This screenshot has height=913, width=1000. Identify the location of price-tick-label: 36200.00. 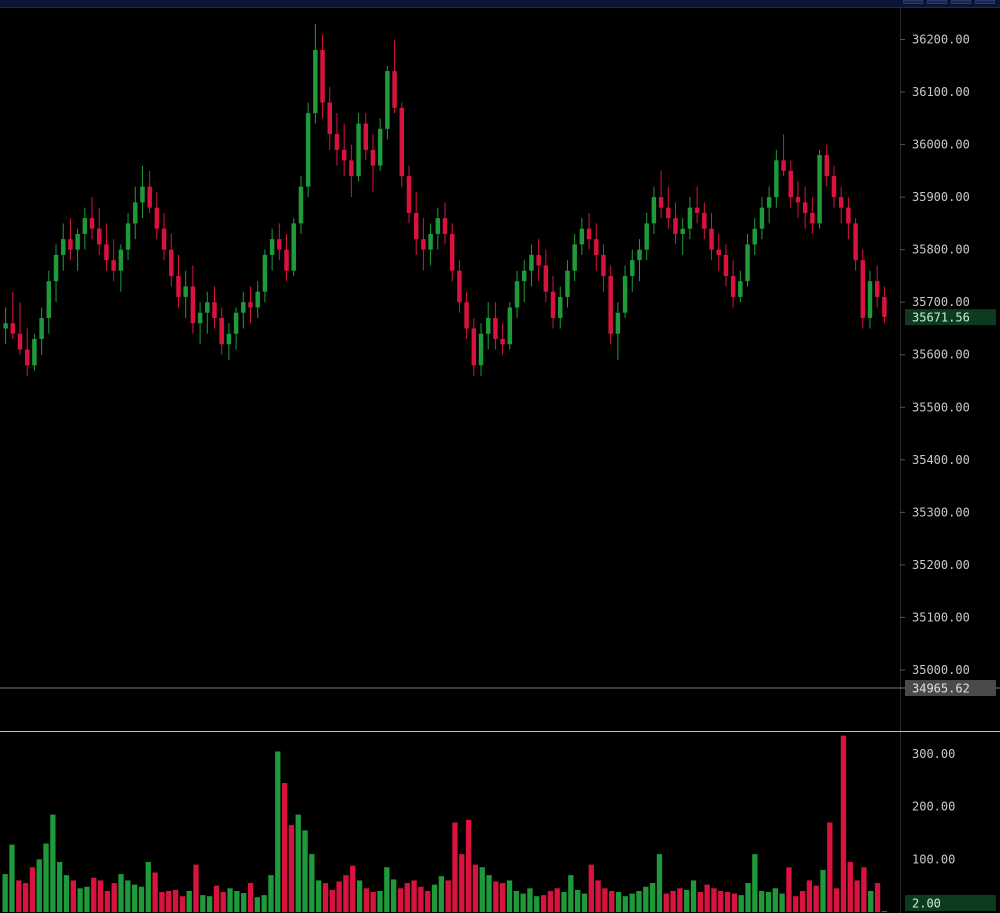
(941, 40).